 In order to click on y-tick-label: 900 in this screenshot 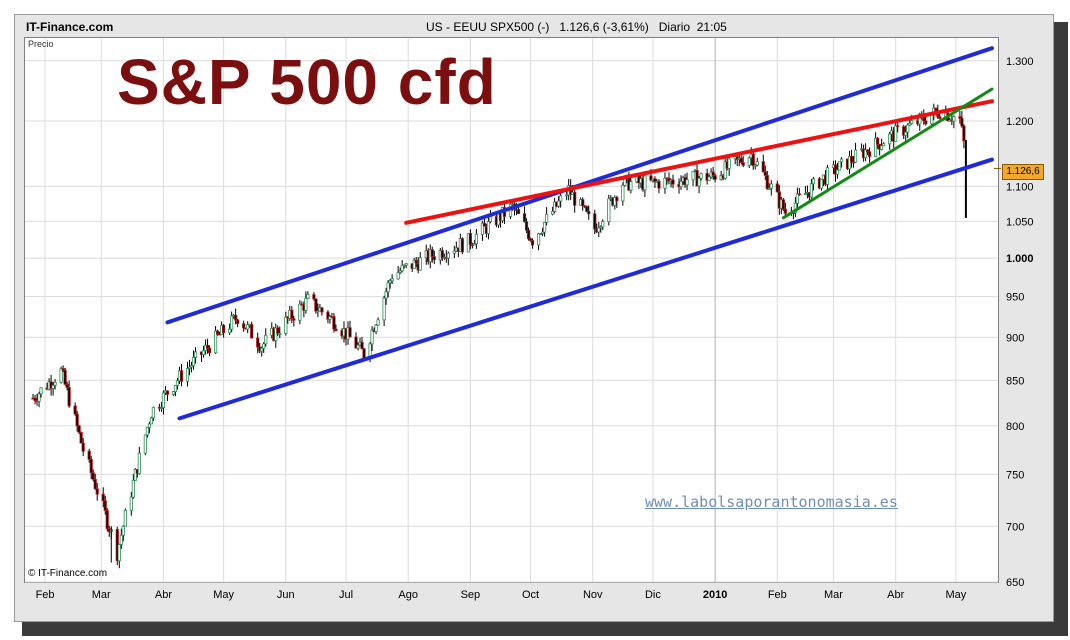, I will do `click(1015, 338)`.